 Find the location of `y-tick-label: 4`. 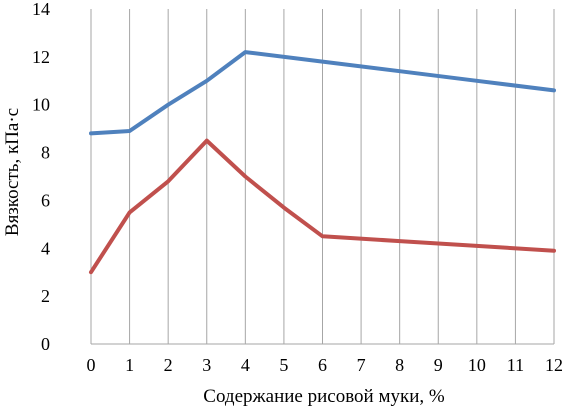

y-tick-label: 4 is located at coordinates (45, 248).